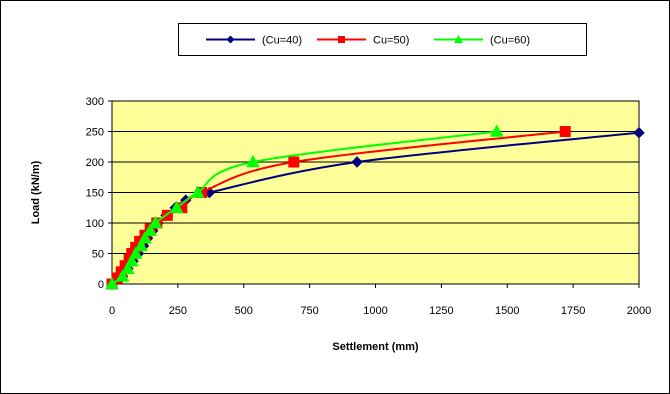 This screenshot has height=394, width=670. I want to click on y-tick-label: 0, so click(101, 285).